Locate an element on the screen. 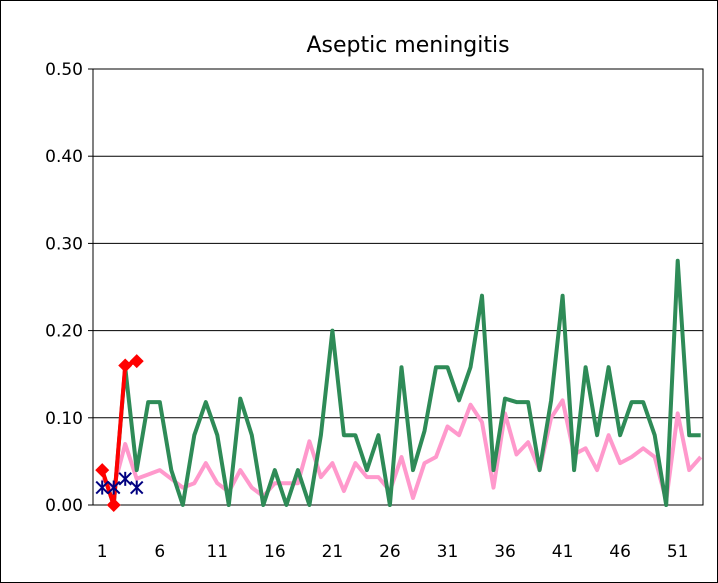 The height and width of the screenshot is (583, 718). x-tick-label: 16 is located at coordinates (275, 552).